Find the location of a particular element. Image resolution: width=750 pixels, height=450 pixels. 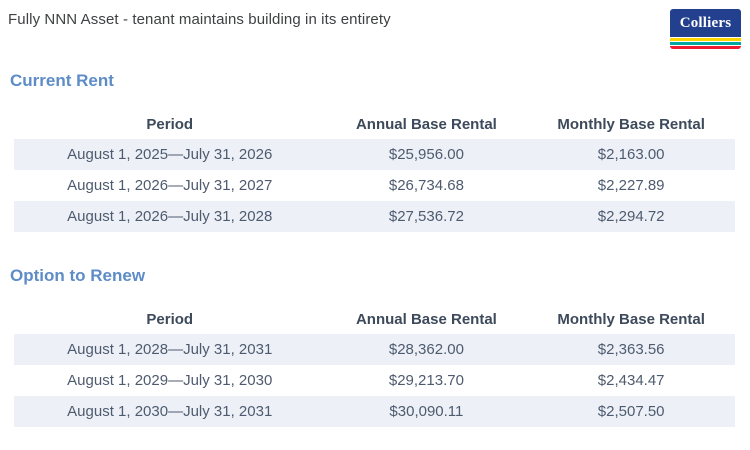

monthly-rental-cell: $2,363.56 is located at coordinates (631, 349).